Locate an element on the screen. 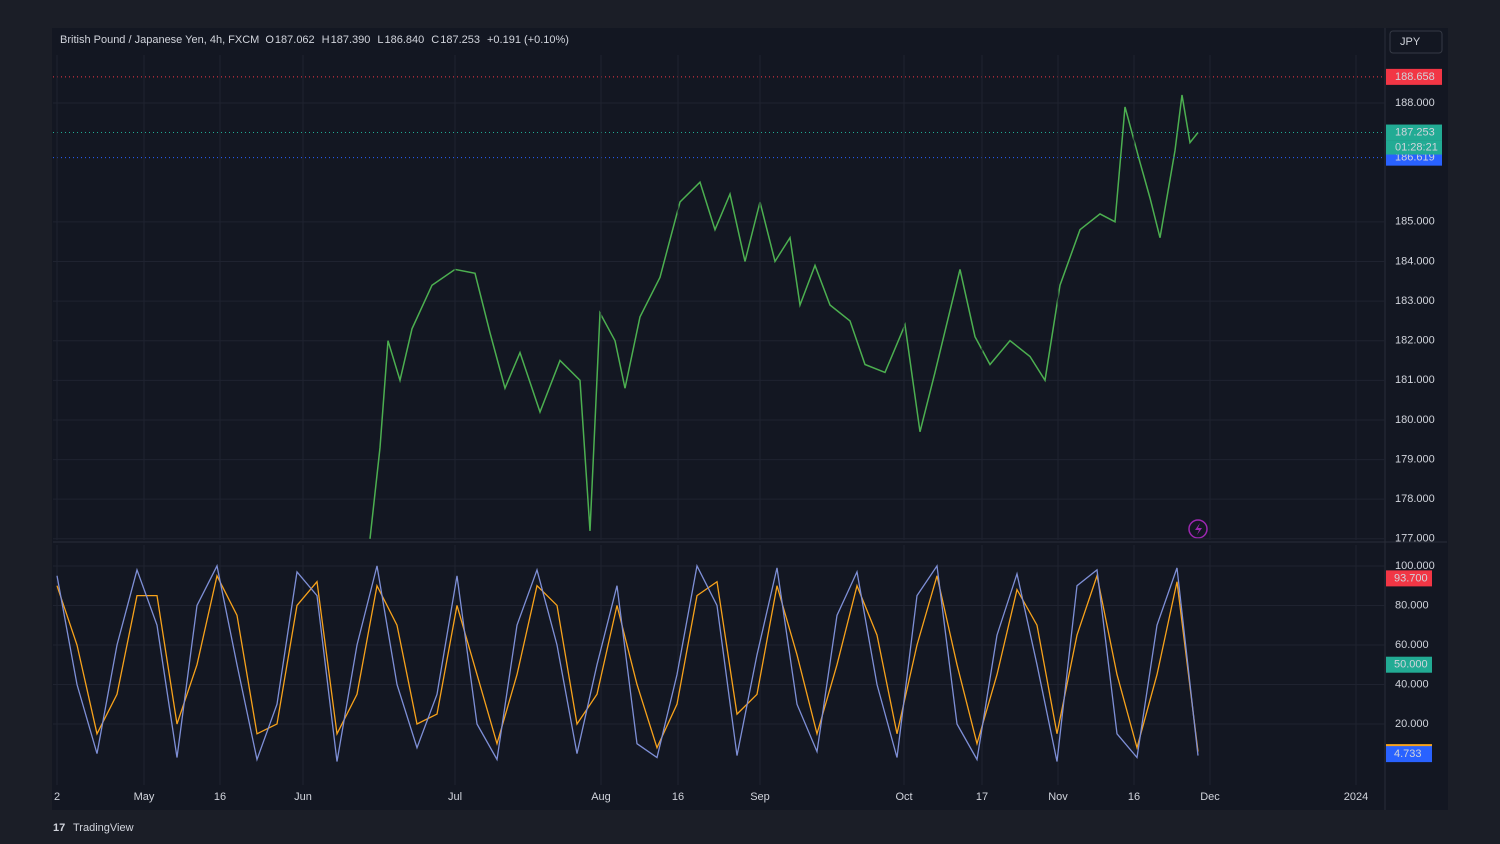 This screenshot has width=1500, height=844. y-tick-label: 188.000 is located at coordinates (1415, 103).